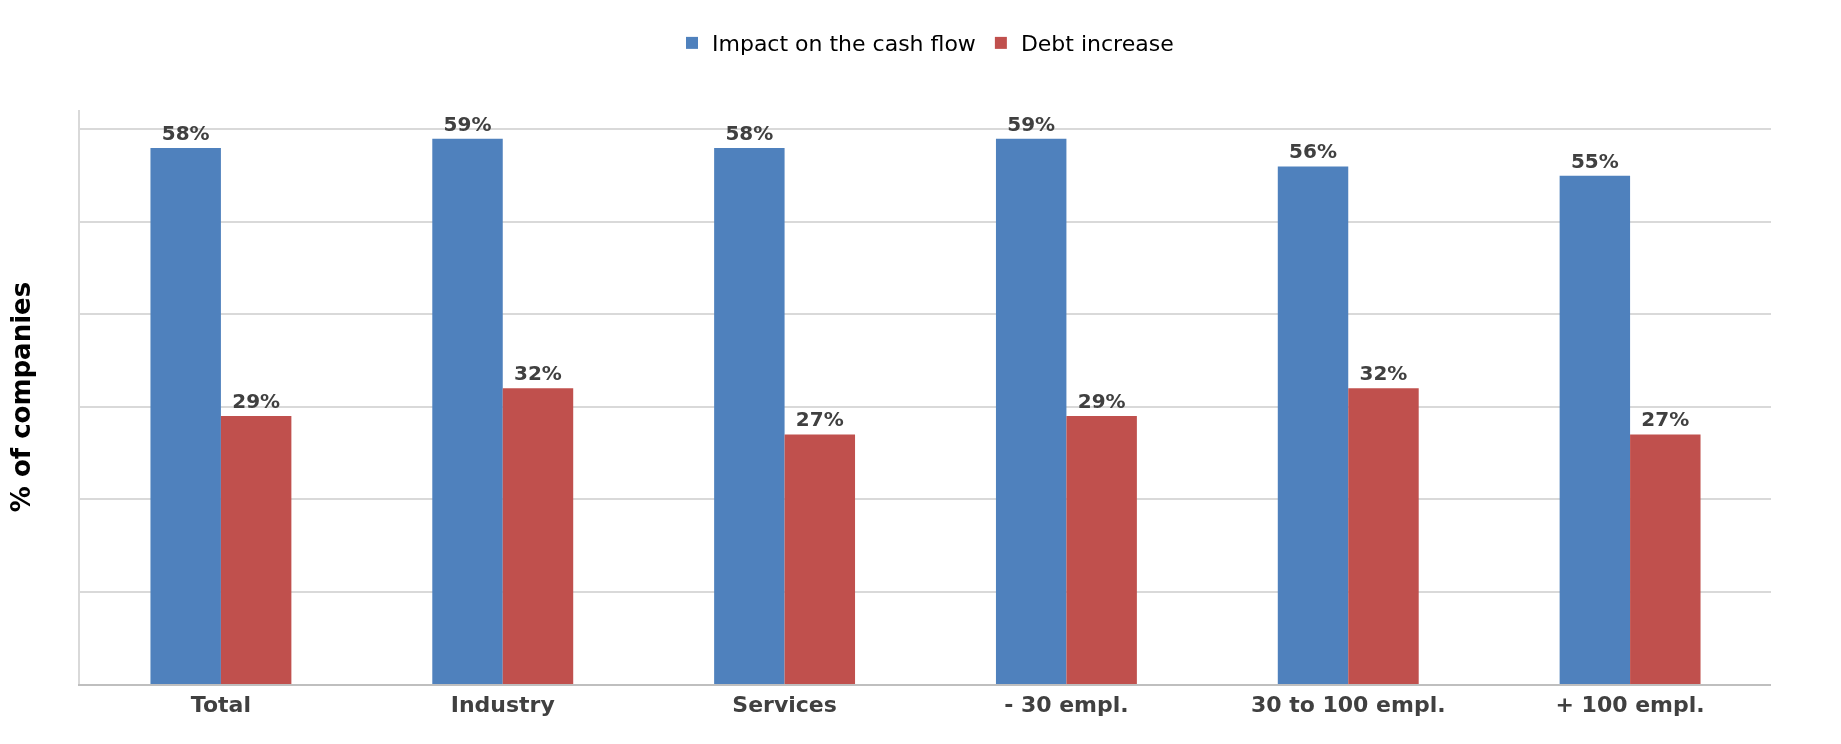  What do you see at coordinates (21, 397) in the screenshot?
I see `y-axis-title: % of companies` at bounding box center [21, 397].